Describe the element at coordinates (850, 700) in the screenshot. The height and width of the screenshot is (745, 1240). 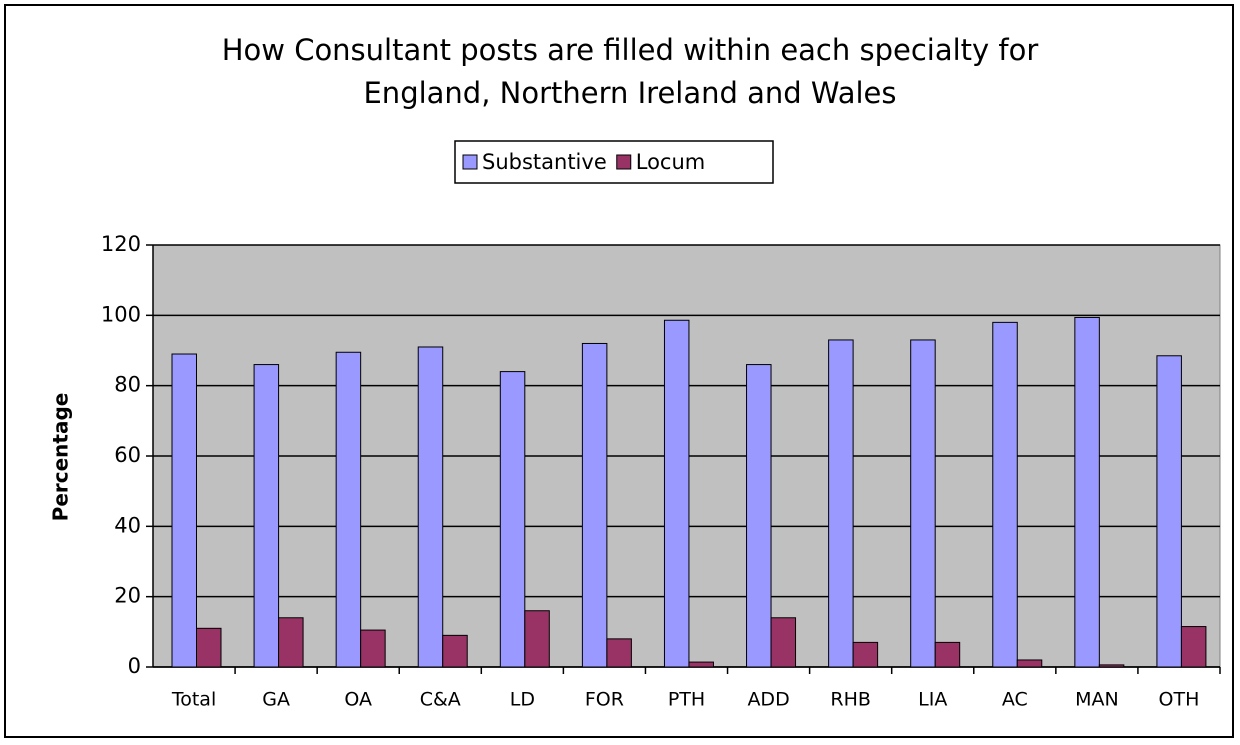
I see `x-tick-label: RHB` at that location.